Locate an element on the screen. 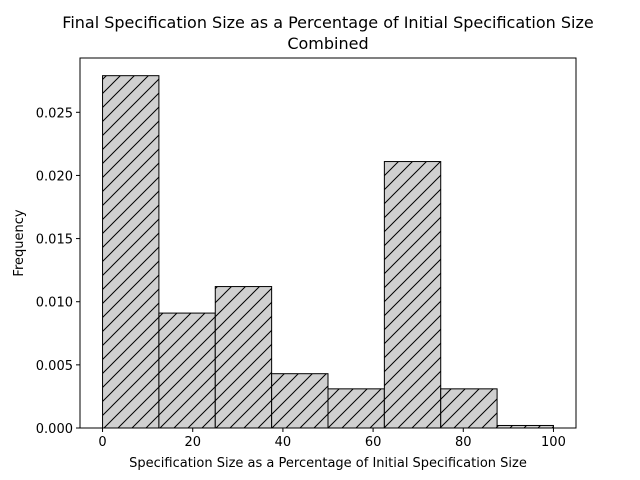 This screenshot has width=640, height=480. x-axis: 0 20 40 60 80 100 is located at coordinates (332, 439).